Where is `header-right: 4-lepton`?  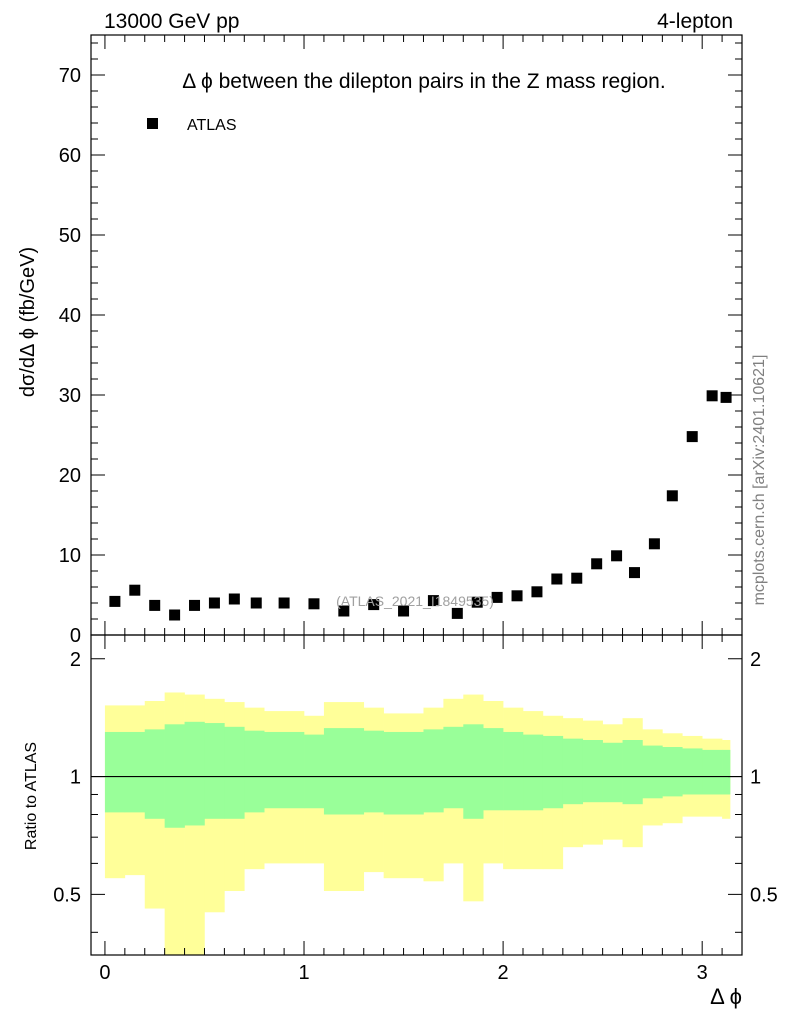
header-right: 4-lepton is located at coordinates (695, 21).